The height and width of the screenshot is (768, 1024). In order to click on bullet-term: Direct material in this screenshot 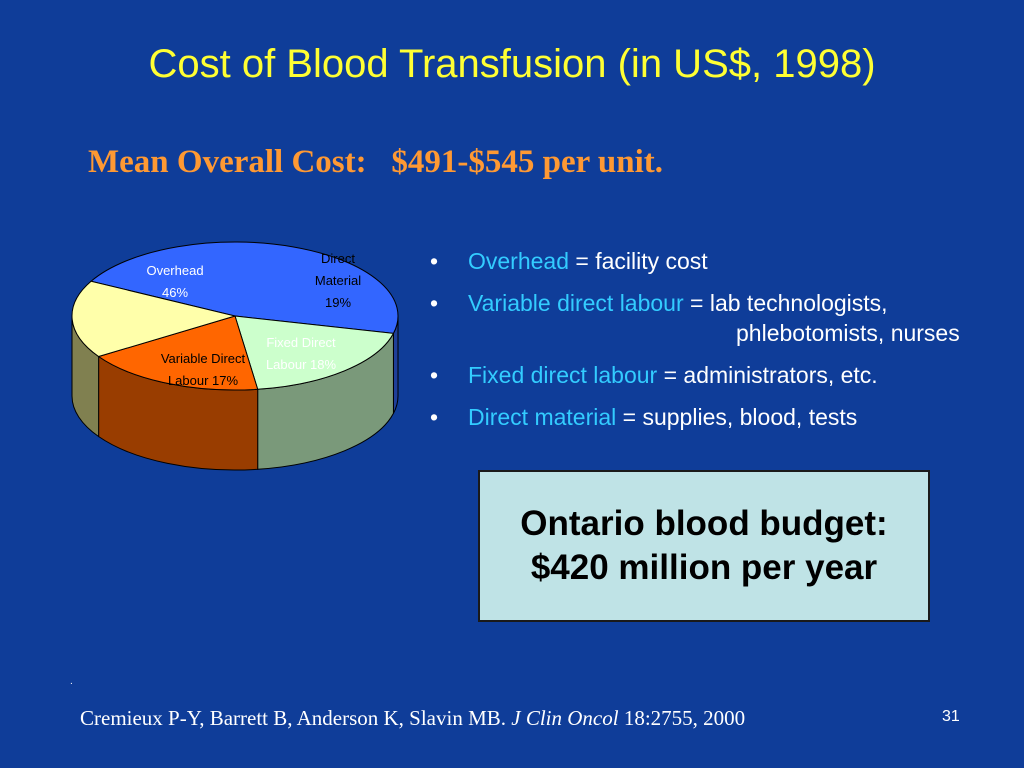, I will do `click(542, 417)`.